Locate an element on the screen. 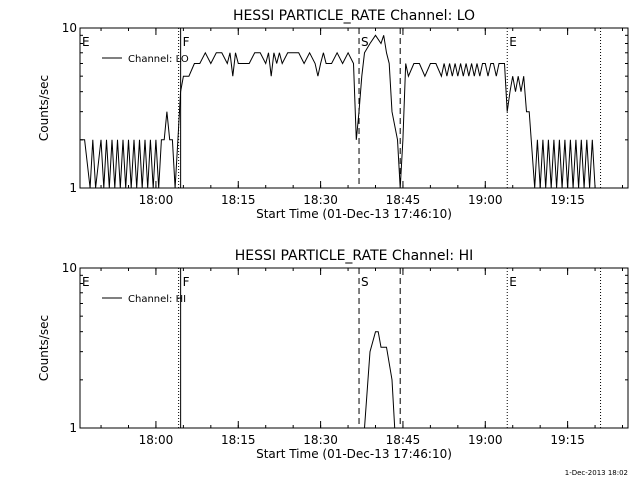 Image resolution: width=640 pixels, height=480 pixels. chart-title: HESSI PARTICLE_RATE Channel: HI is located at coordinates (354, 256).